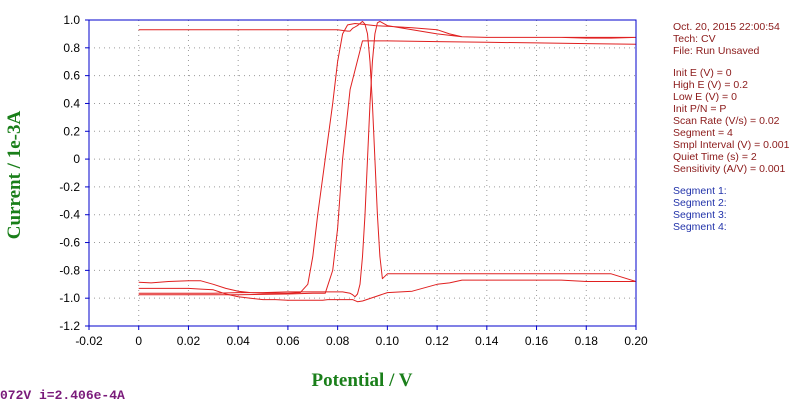  What do you see at coordinates (700, 109) in the screenshot?
I see `param-init-pn: Init P/N = P` at bounding box center [700, 109].